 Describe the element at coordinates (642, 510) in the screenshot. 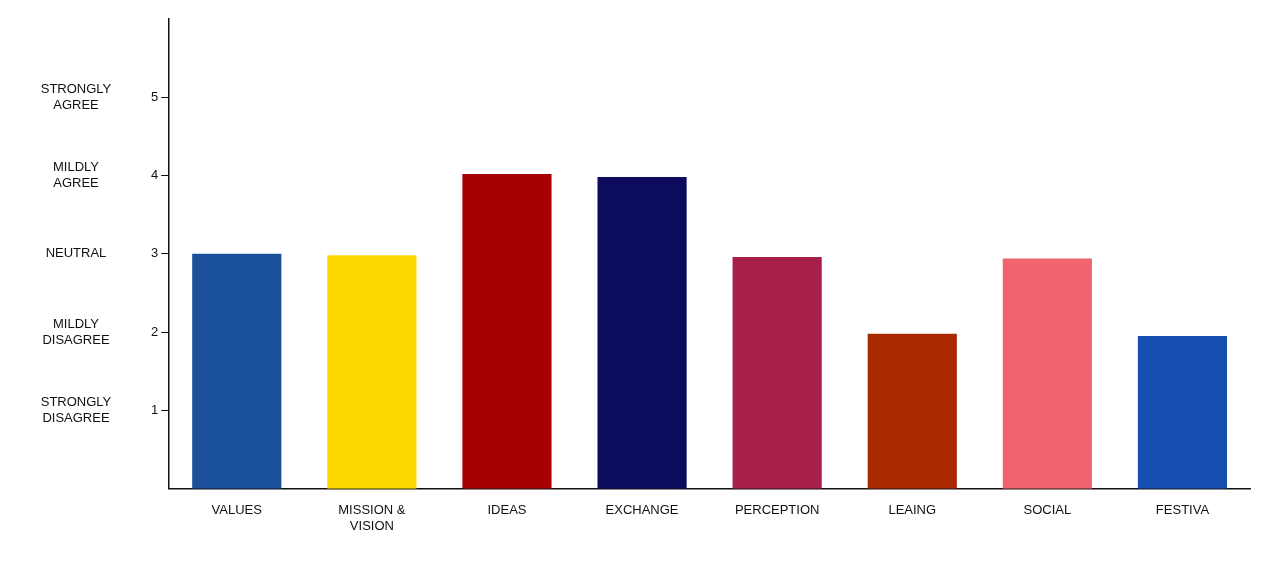

I see `x-tick-label: EXCHANGE` at that location.